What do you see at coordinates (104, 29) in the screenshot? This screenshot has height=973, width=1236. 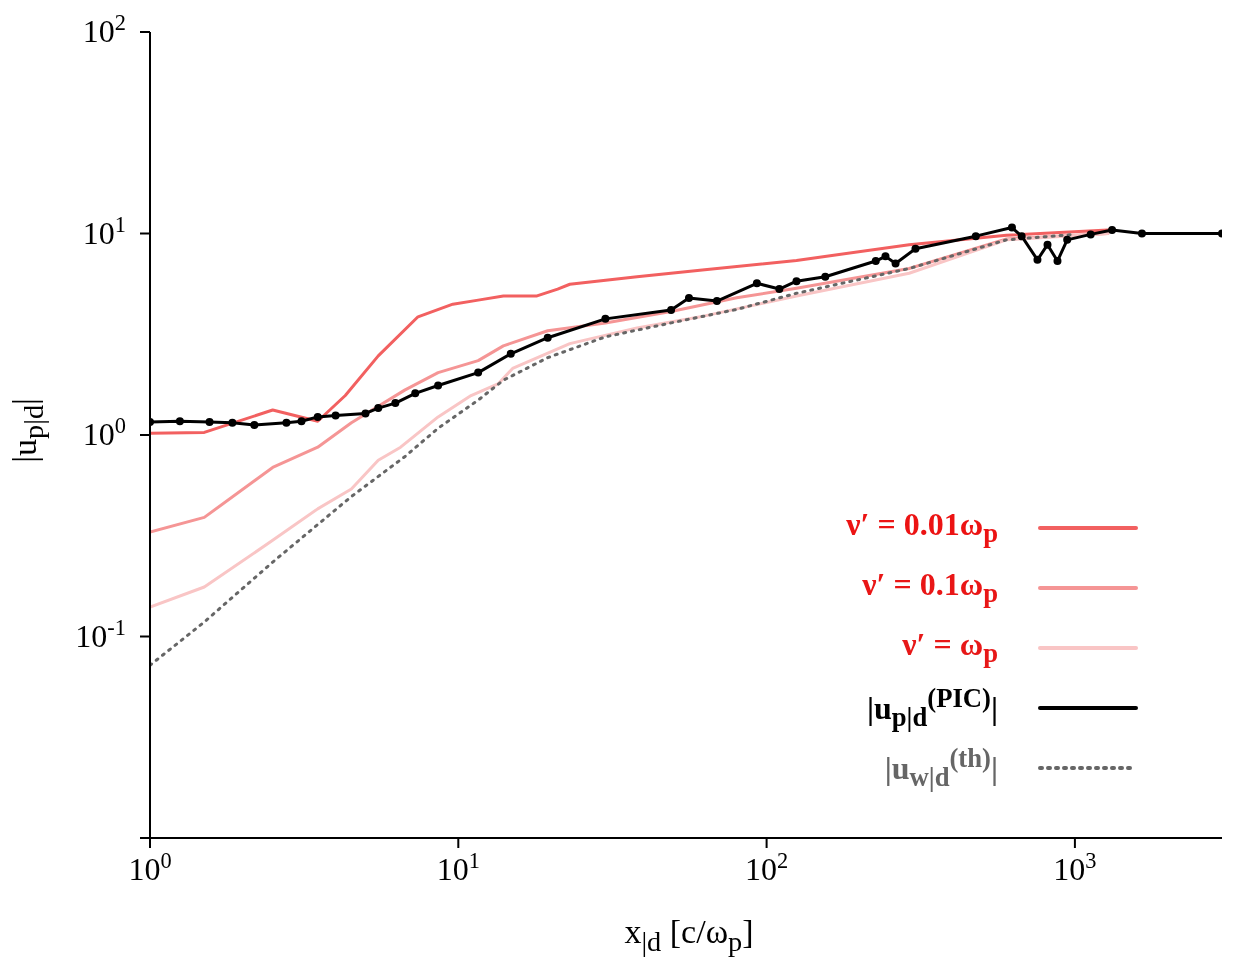 I see `y-tick-label: 10$^{2}$` at bounding box center [104, 29].